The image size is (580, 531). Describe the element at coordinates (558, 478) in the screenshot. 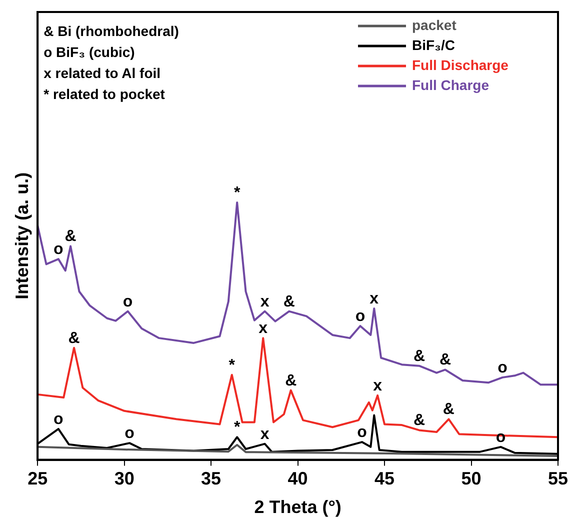

I see `x-tick-label: 55` at that location.